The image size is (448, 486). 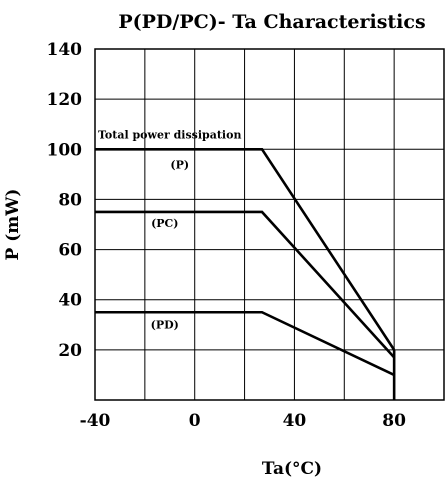 What do you see at coordinates (243, 421) in the screenshot?
I see `x-axis-ticks: -40 0 40 80` at bounding box center [243, 421].